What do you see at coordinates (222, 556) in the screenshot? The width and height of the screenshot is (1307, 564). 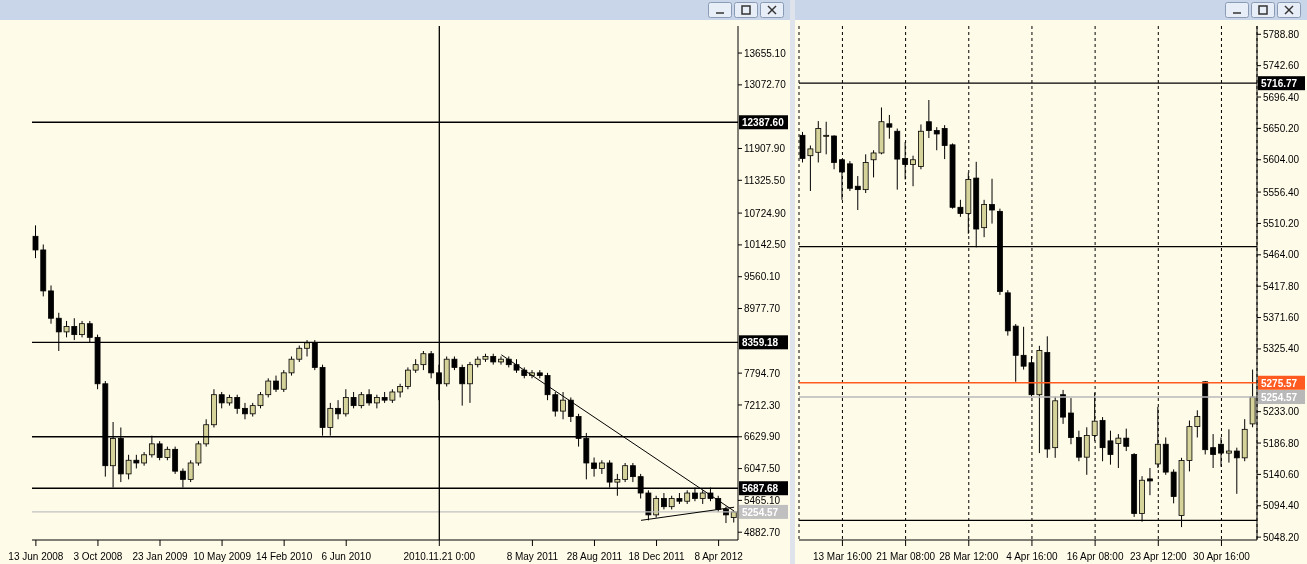 I see `x-tick-label: 10 May 2009` at bounding box center [222, 556].